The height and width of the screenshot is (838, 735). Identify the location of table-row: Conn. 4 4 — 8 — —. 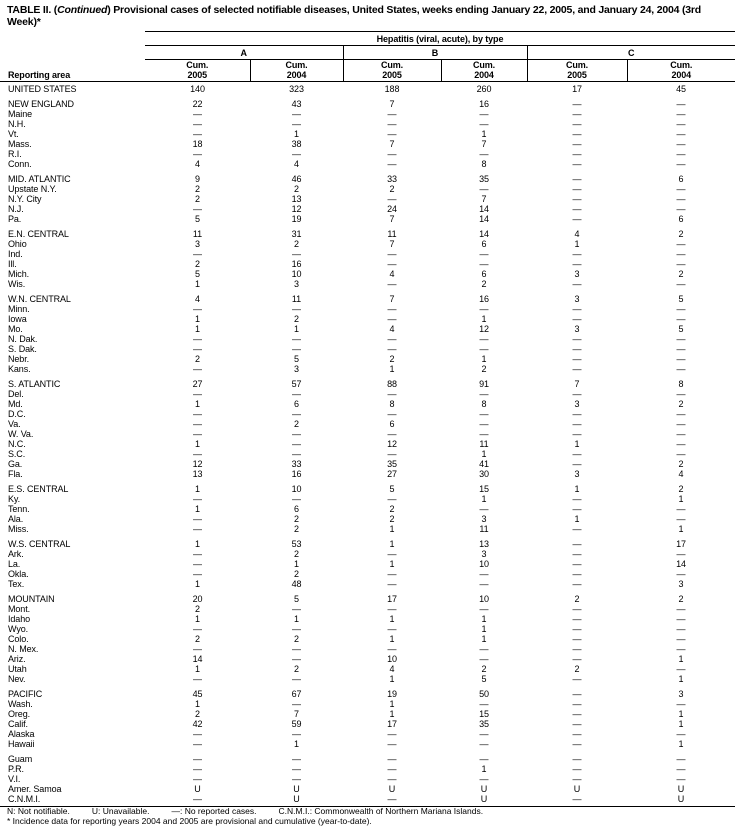
(367, 164).